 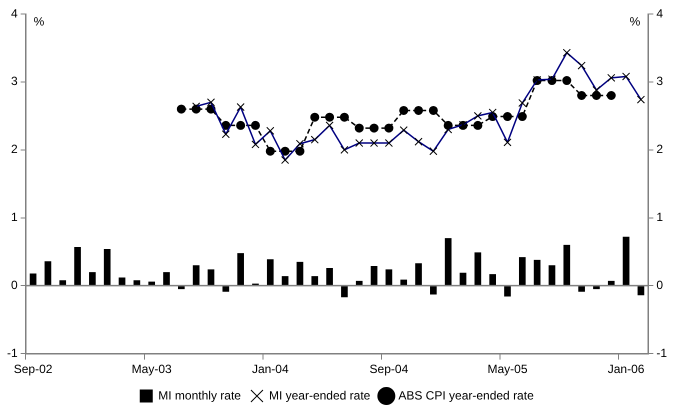 I want to click on y-tick-label: -1, so click(x=12, y=353).